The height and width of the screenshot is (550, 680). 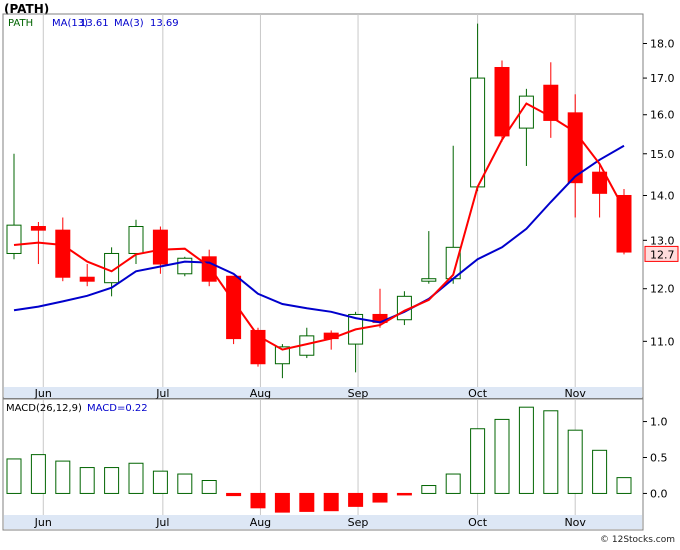 What do you see at coordinates (662, 341) in the screenshot?
I see `price-tick-label: 11.0` at bounding box center [662, 341].